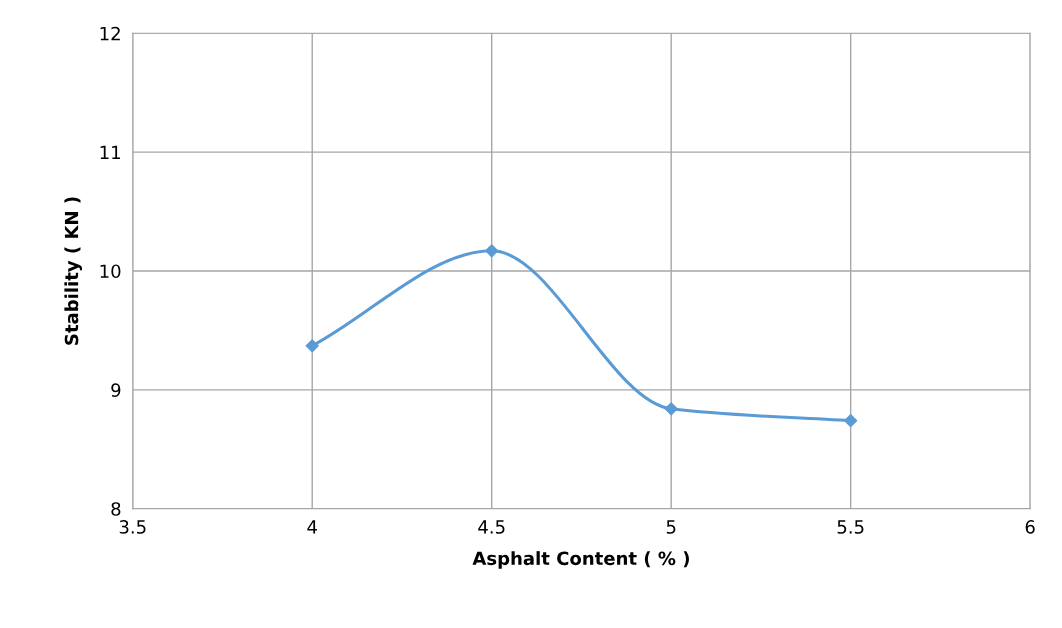 The width and height of the screenshot is (1062, 628). What do you see at coordinates (110, 33) in the screenshot?
I see `y-tick-label: 12` at bounding box center [110, 33].